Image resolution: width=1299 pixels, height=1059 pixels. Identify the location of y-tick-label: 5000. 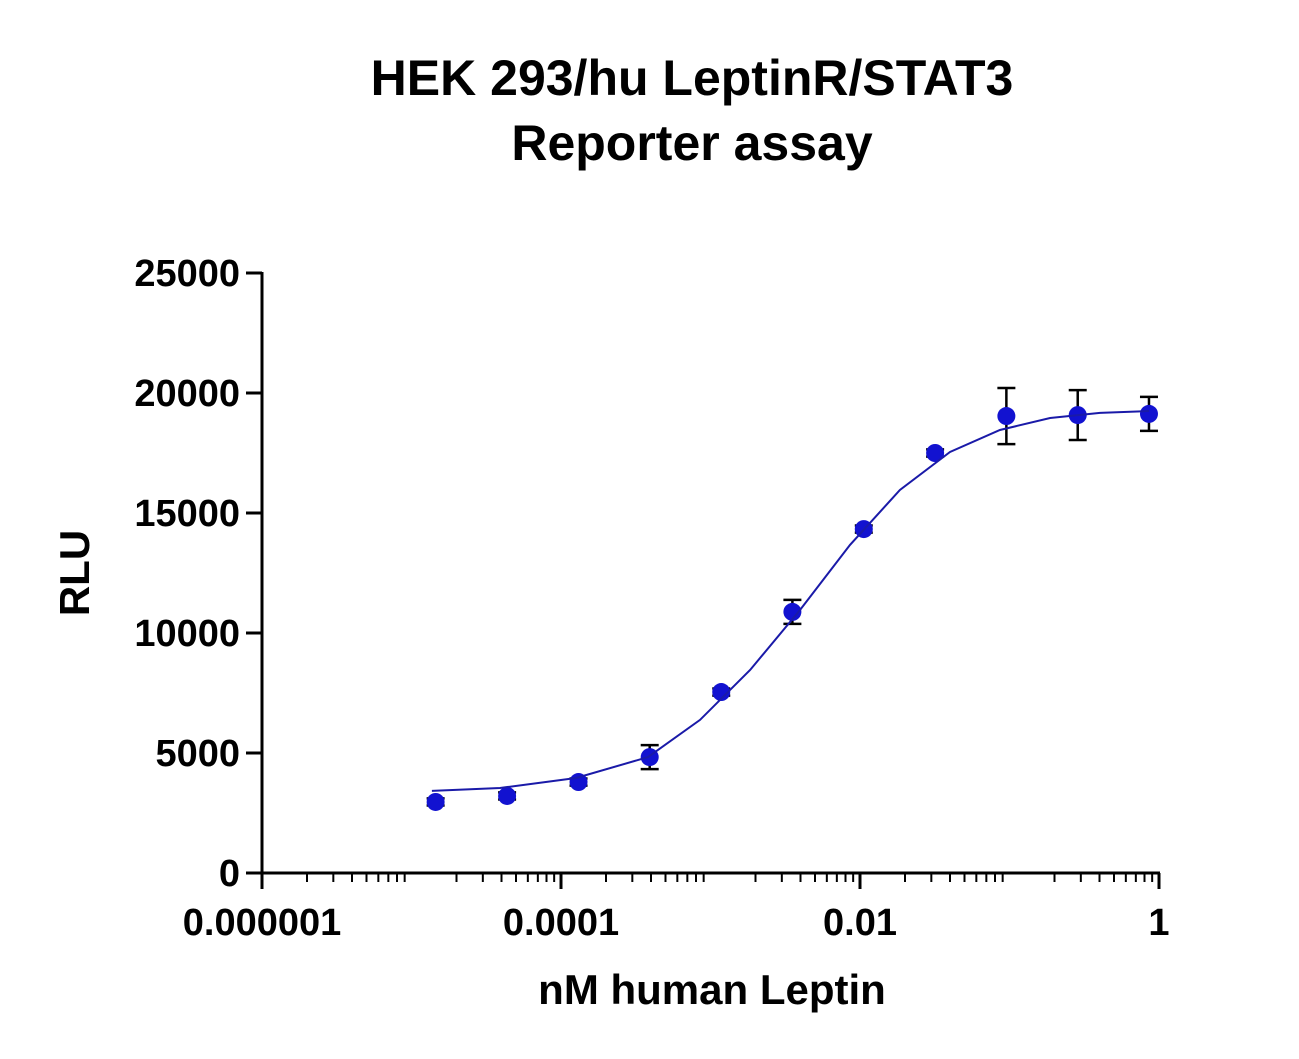
(197, 754).